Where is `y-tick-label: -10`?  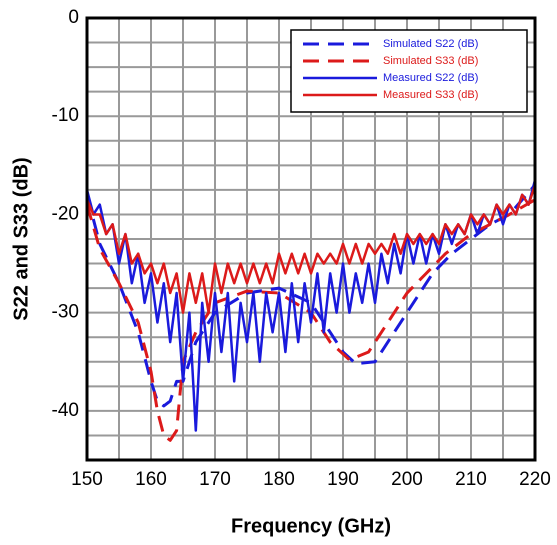 y-tick-label: -10 is located at coordinates (65, 115).